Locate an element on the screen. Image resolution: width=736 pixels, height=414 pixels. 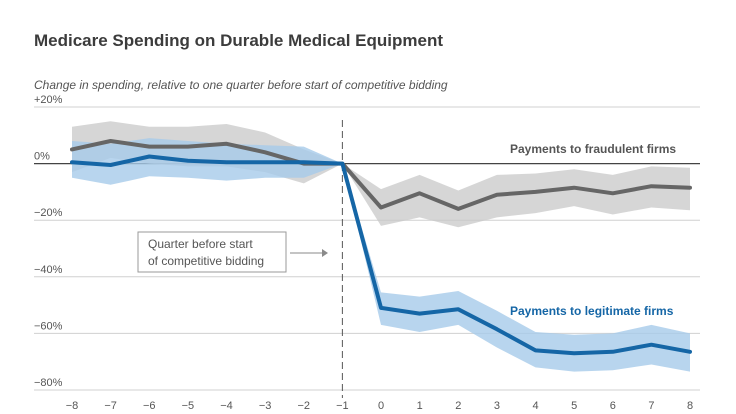
y-tick-label: +20% is located at coordinates (48, 100).